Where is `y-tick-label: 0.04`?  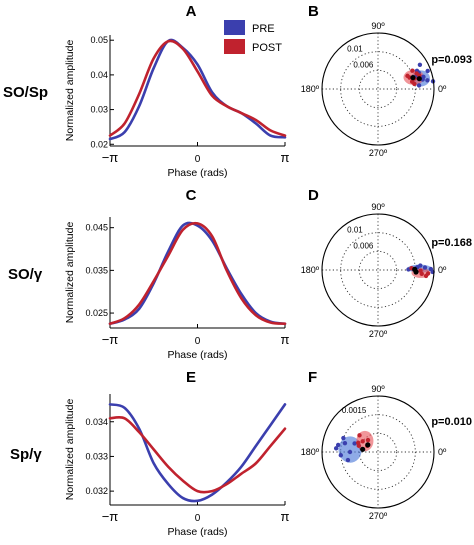 y-tick-label: 0.04 is located at coordinates (99, 75).